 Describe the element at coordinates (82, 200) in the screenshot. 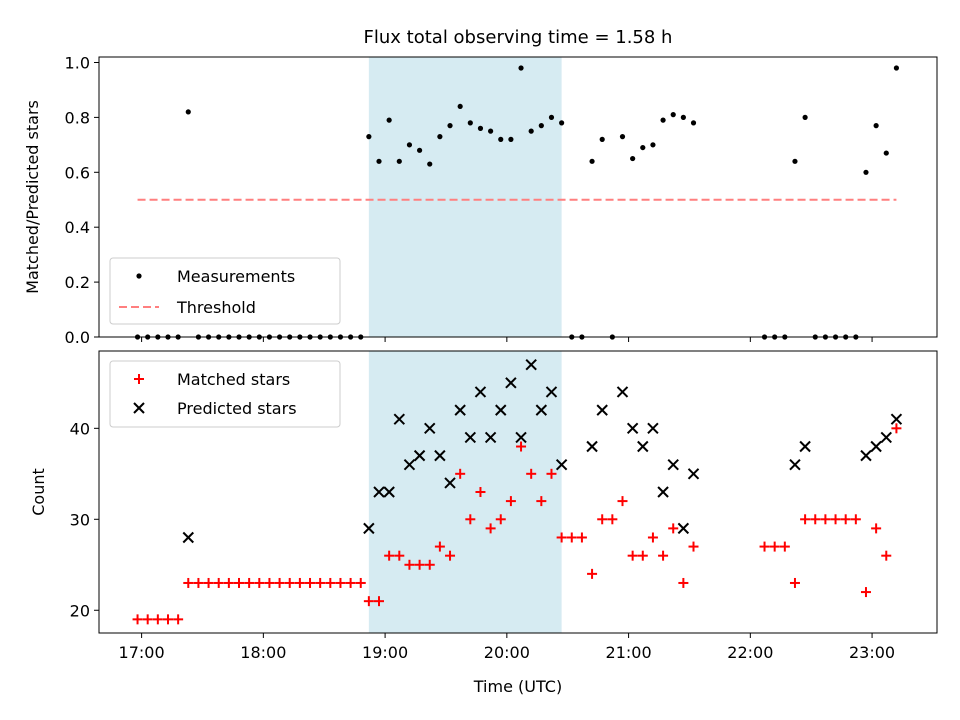

I see `ratio-y-ticks: 0.0 0.2 0.4 0.6 0.8 1.0` at that location.